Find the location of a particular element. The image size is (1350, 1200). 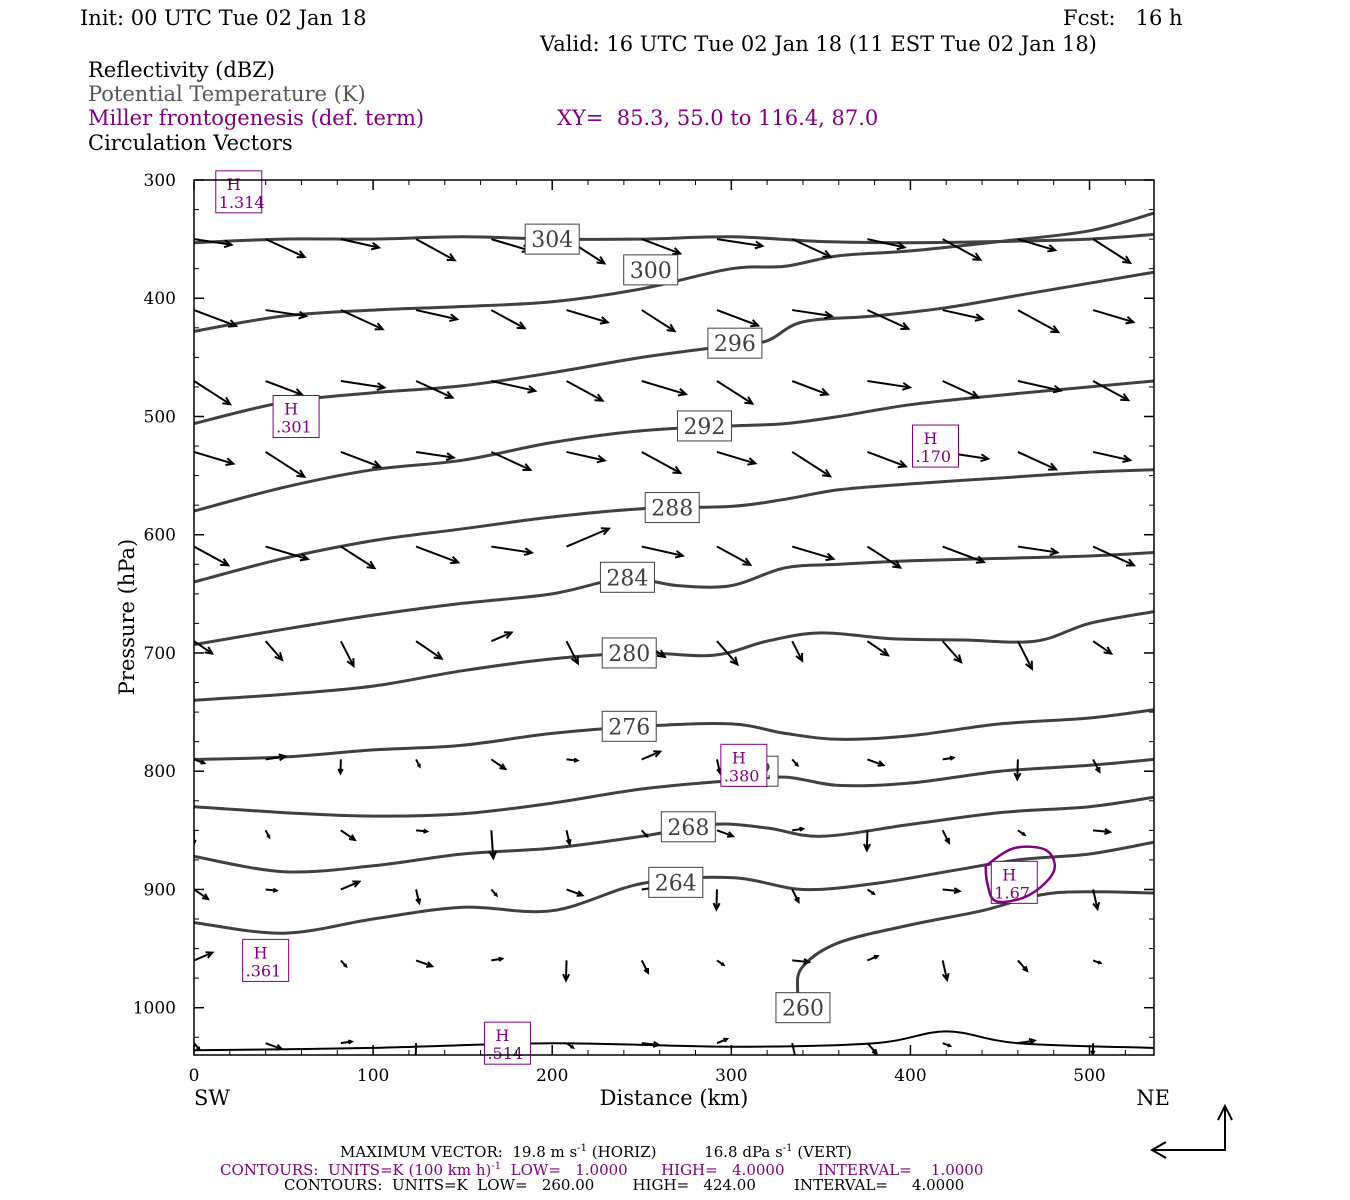

theta-label-284: 284 is located at coordinates (627, 577).